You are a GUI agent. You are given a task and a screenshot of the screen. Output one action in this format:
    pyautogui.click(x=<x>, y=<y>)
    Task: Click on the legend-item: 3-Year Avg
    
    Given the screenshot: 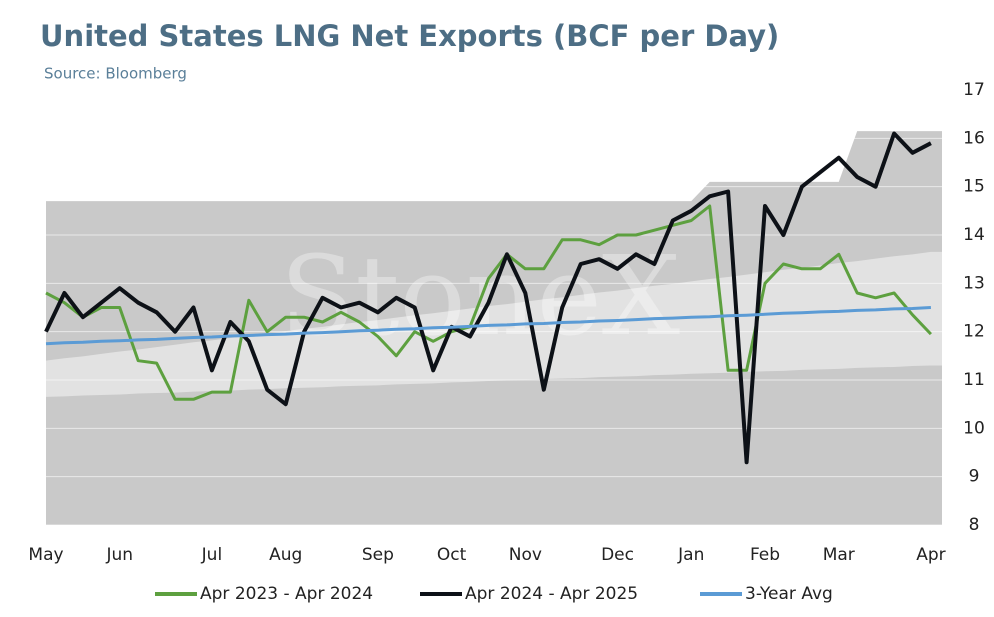 What is the action you would take?
    pyautogui.click(x=766, y=594)
    